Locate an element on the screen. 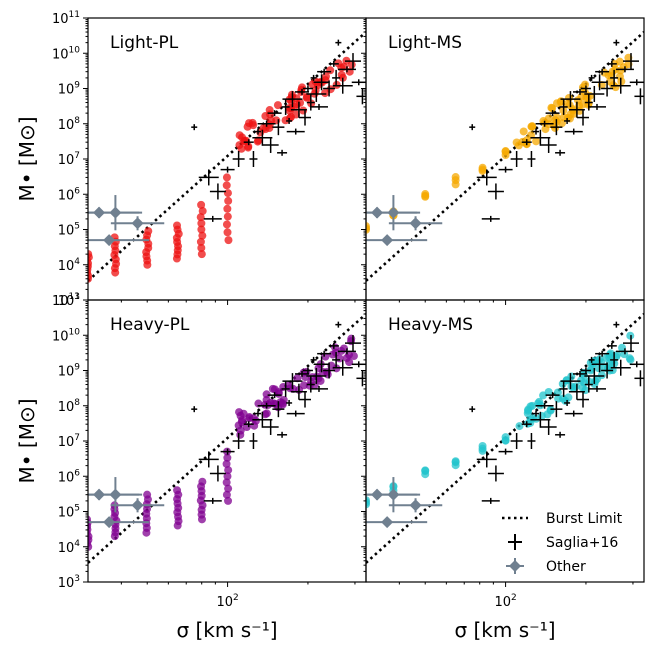  y-axis-label: M• [M⊙] is located at coordinates (27, 158).